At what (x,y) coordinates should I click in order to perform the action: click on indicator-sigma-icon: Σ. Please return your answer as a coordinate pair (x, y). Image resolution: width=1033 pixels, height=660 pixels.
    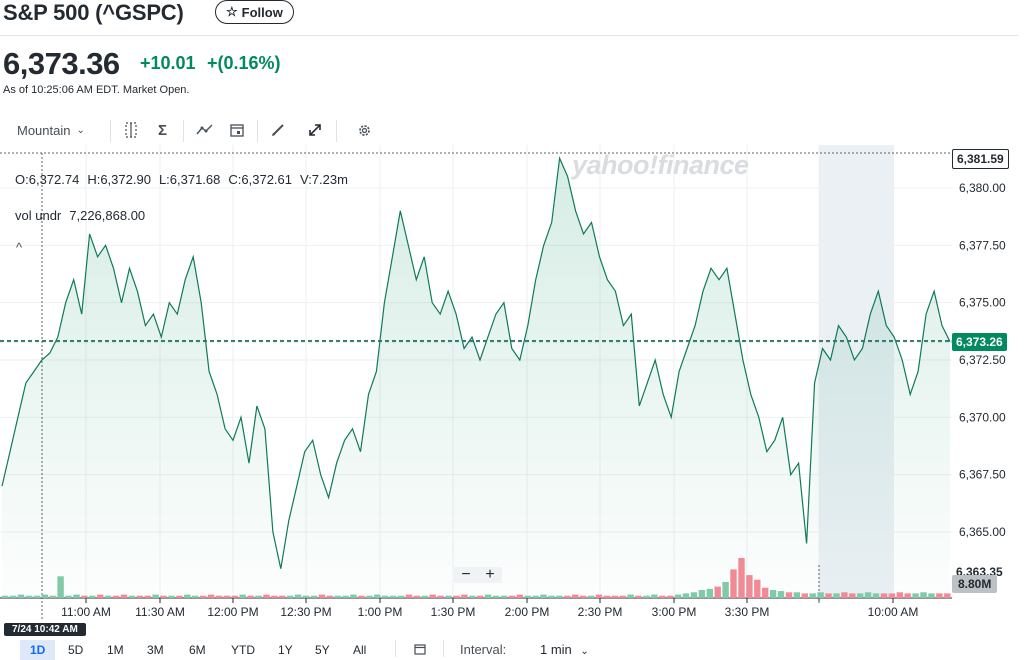
    Looking at the image, I should click on (163, 130).